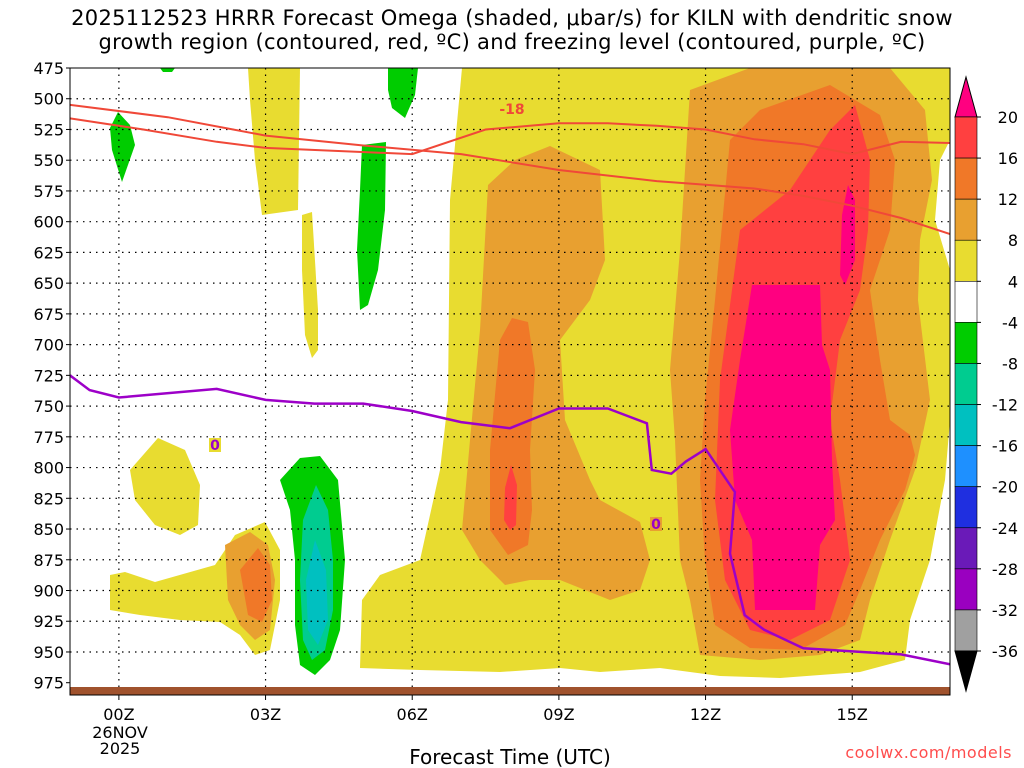 This screenshot has height=768, width=1024. I want to click on x-axis: 00Z 03Z 06Z 09Z 12Z 15Z, so click(485, 709).